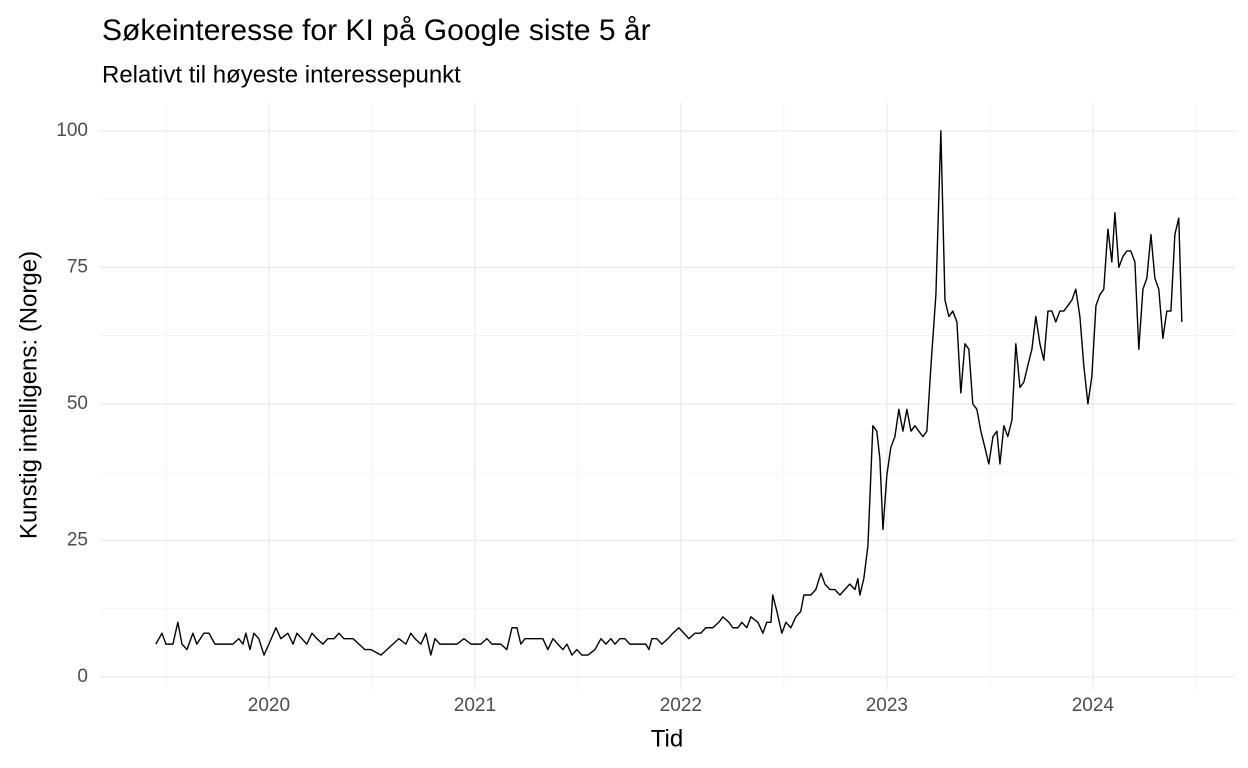 This screenshot has width=1248, height=768. What do you see at coordinates (281, 74) in the screenshot?
I see `chart-subtitle: Relativt til høyeste interessepunkt` at bounding box center [281, 74].